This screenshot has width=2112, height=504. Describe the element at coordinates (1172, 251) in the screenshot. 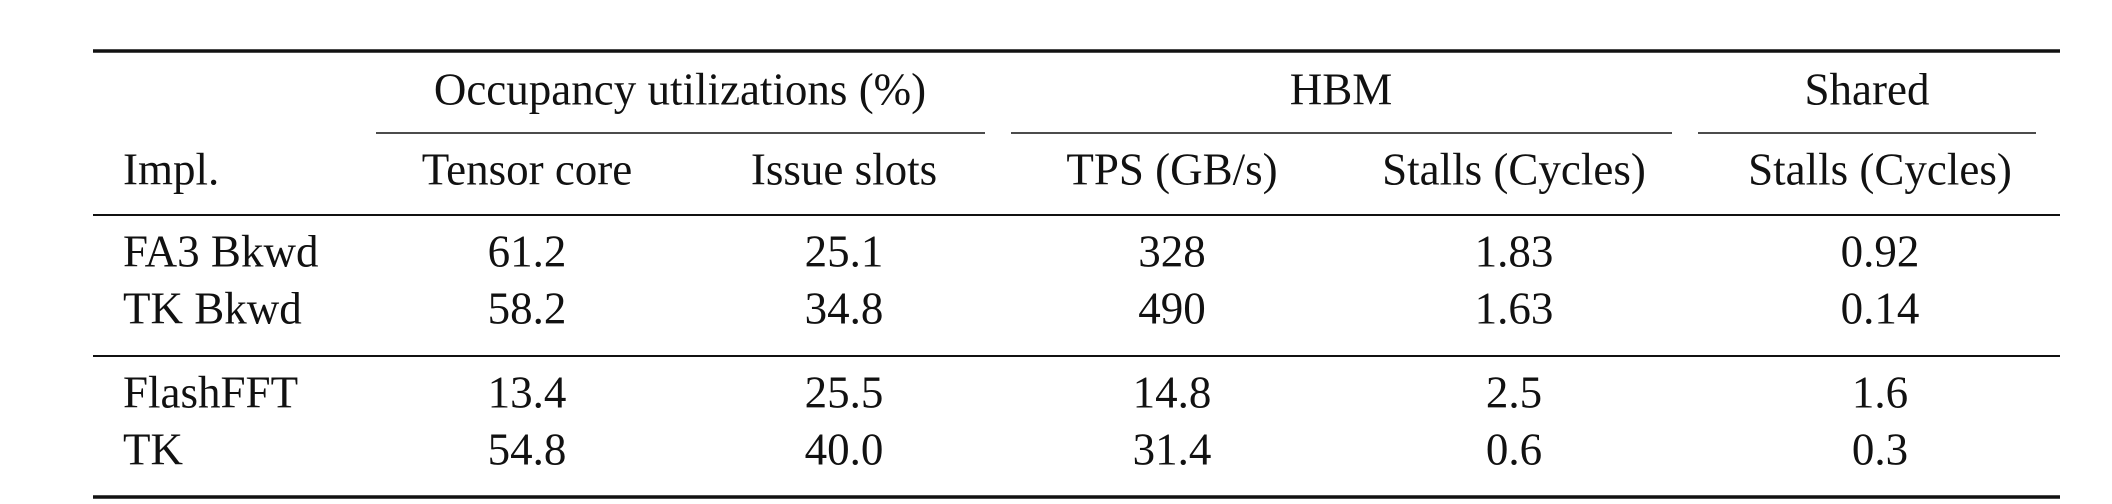

I see `cell: 328` at that location.